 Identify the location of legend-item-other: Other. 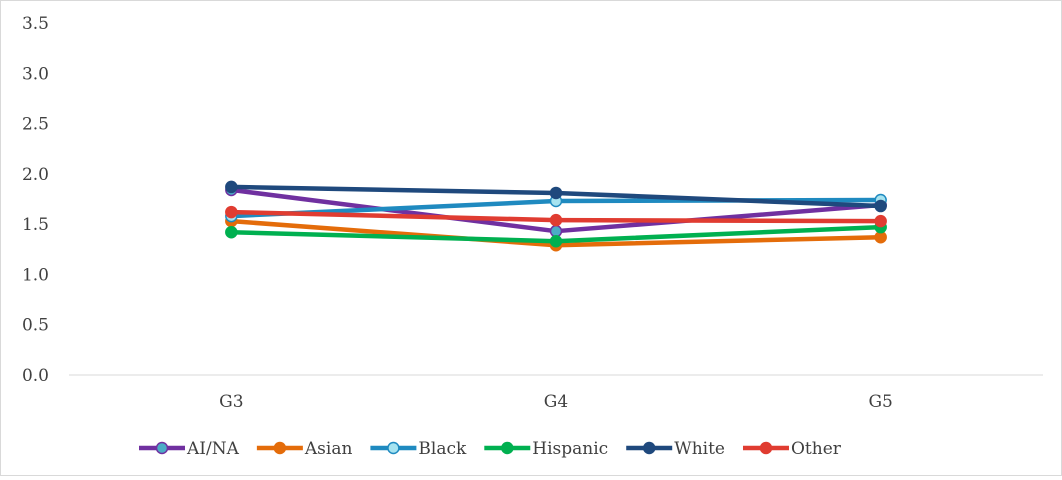
(792, 449).